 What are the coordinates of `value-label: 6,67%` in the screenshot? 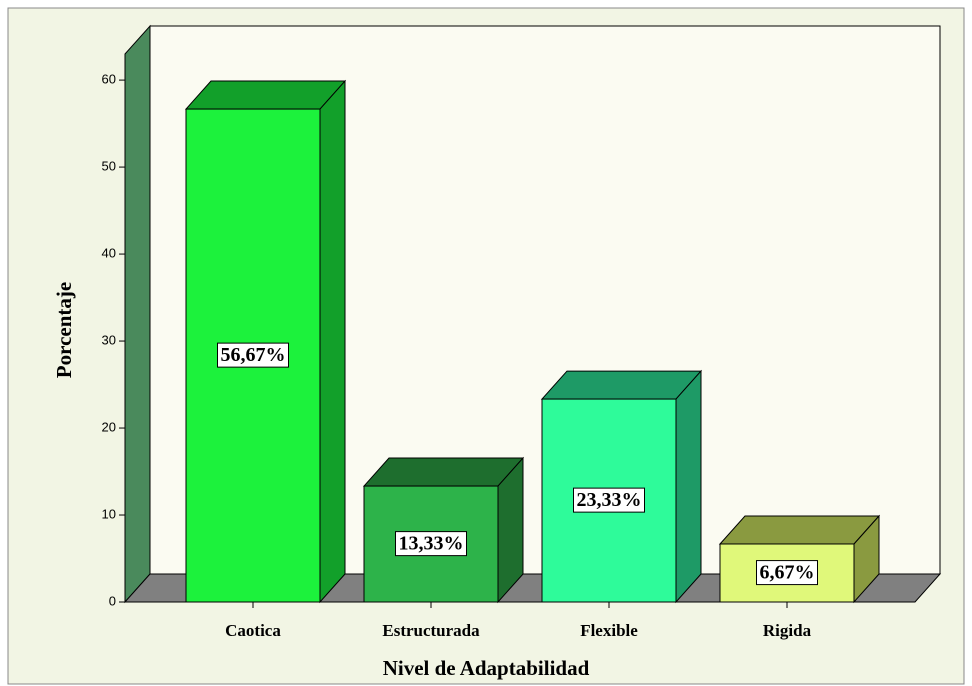 It's located at (787, 573).